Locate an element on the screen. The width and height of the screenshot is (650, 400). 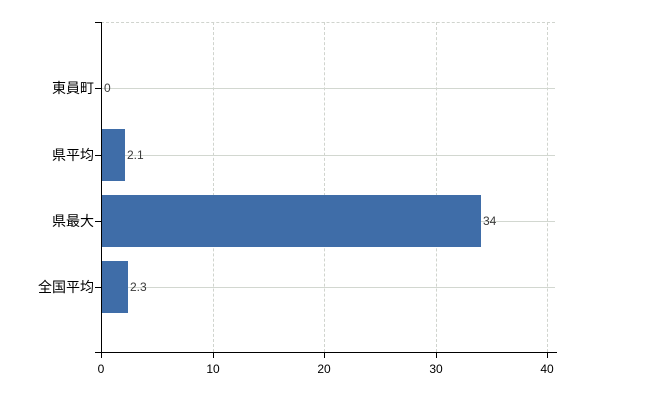
category-label: 東員町 is located at coordinates (73, 88).